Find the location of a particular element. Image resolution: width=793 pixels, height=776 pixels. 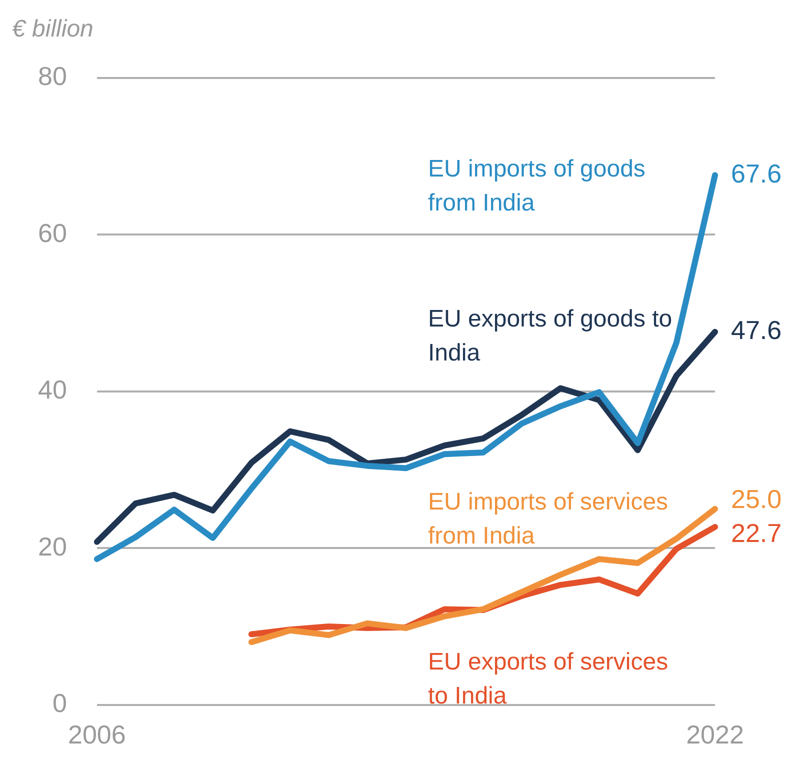

text: EU imports of goods from India is located at coordinates (537, 186).